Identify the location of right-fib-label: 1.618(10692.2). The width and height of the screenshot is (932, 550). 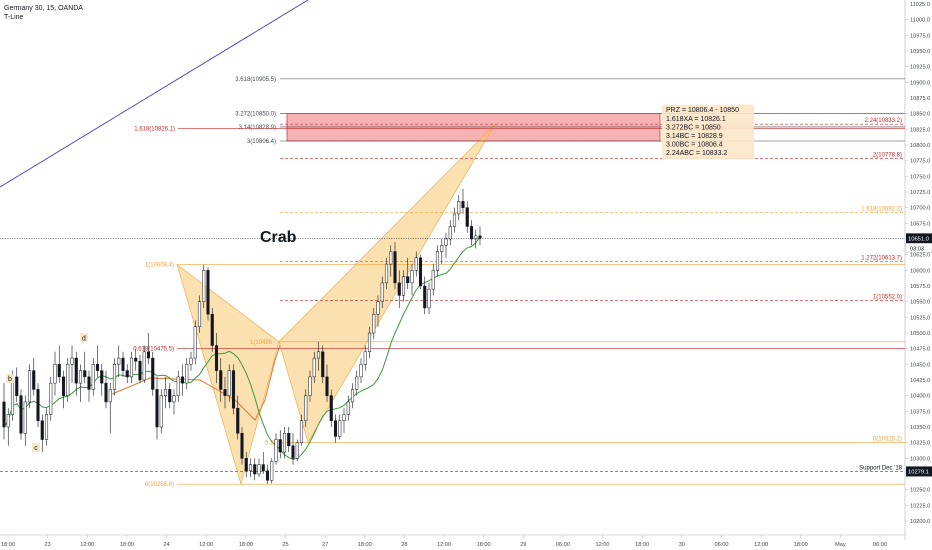
(881, 210).